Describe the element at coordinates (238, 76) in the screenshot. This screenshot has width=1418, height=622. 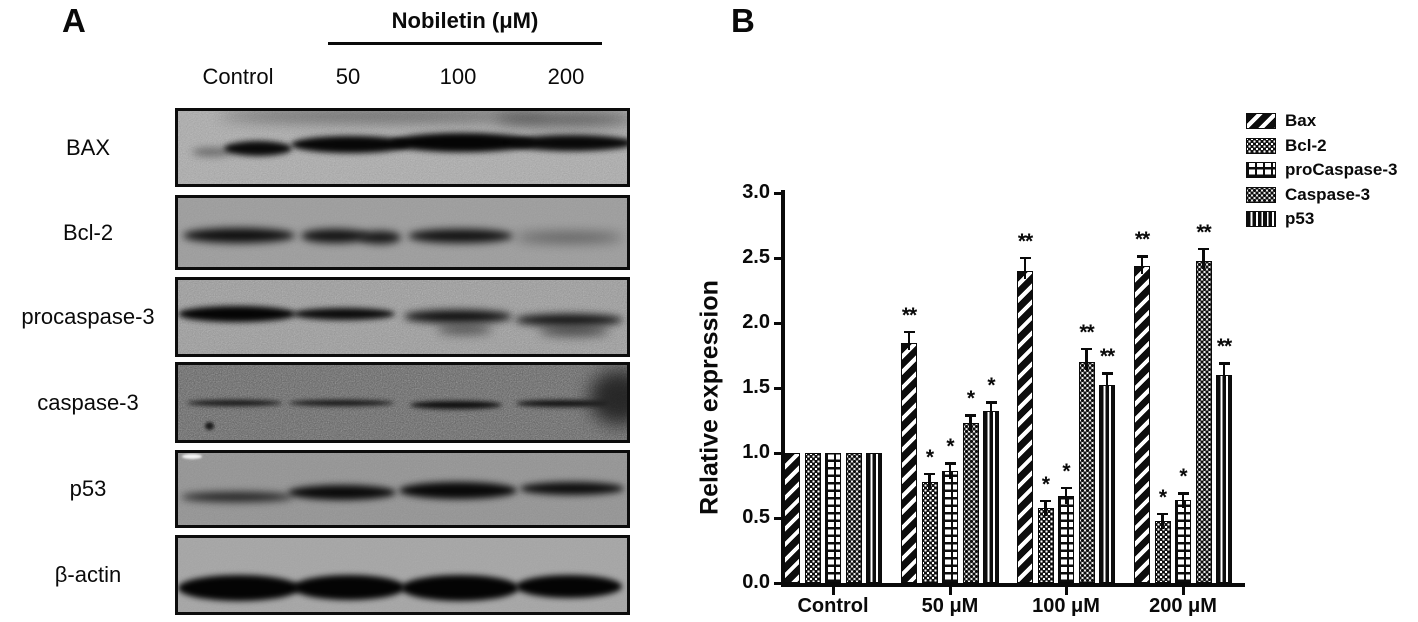
I see `lane-label-control: Control` at that location.